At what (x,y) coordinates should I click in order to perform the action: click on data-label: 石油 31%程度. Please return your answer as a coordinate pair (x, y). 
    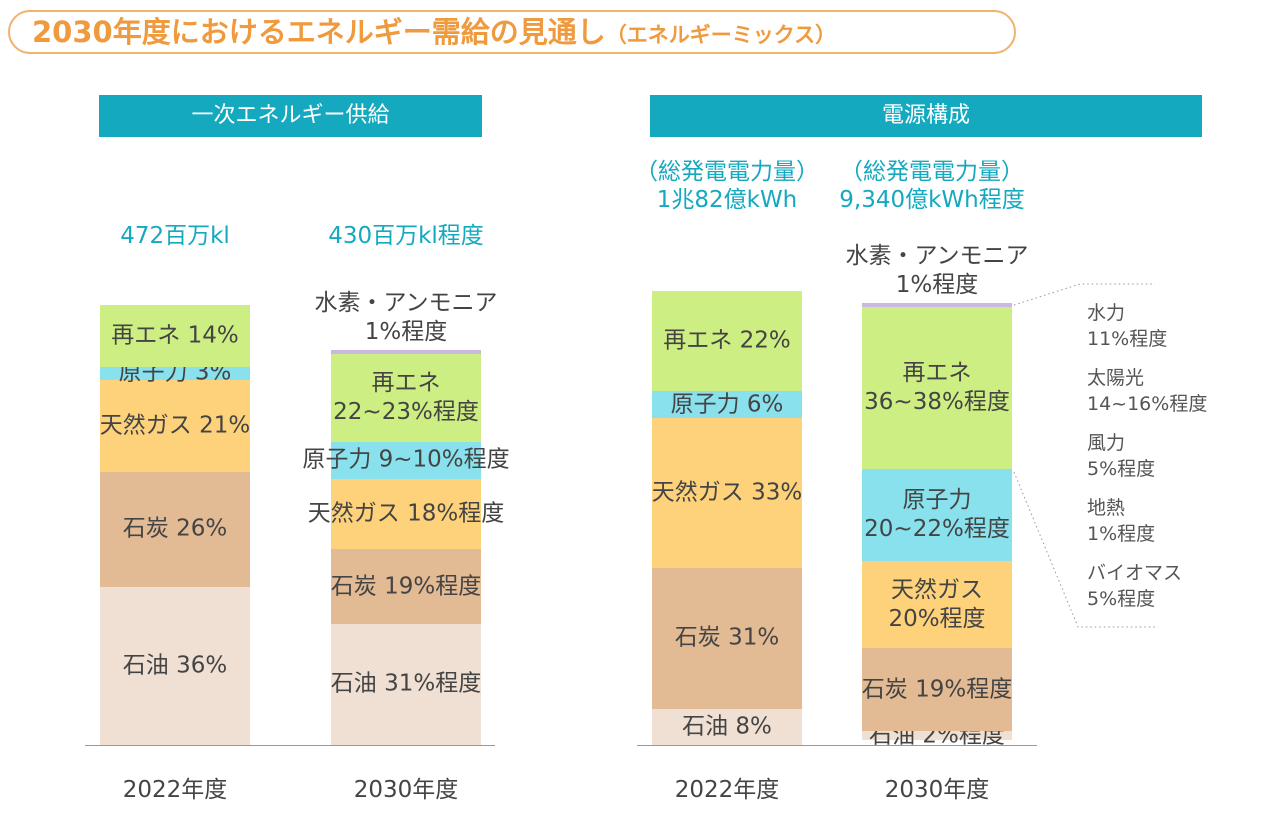
    Looking at the image, I should click on (406, 683).